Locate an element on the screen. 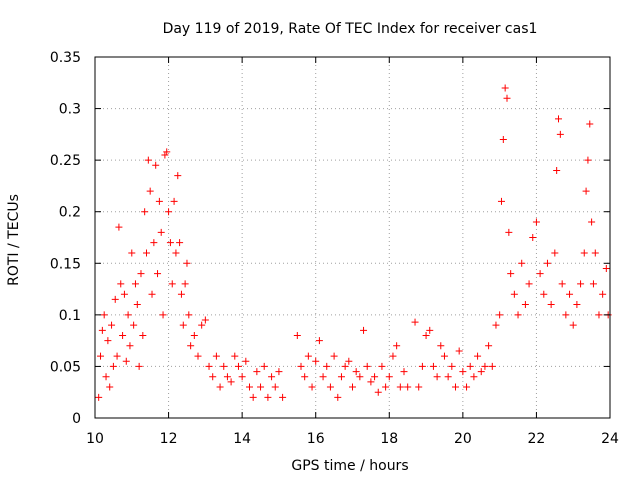 The height and width of the screenshot is (480, 640). y-tick-label: 0.2 is located at coordinates (70, 213).